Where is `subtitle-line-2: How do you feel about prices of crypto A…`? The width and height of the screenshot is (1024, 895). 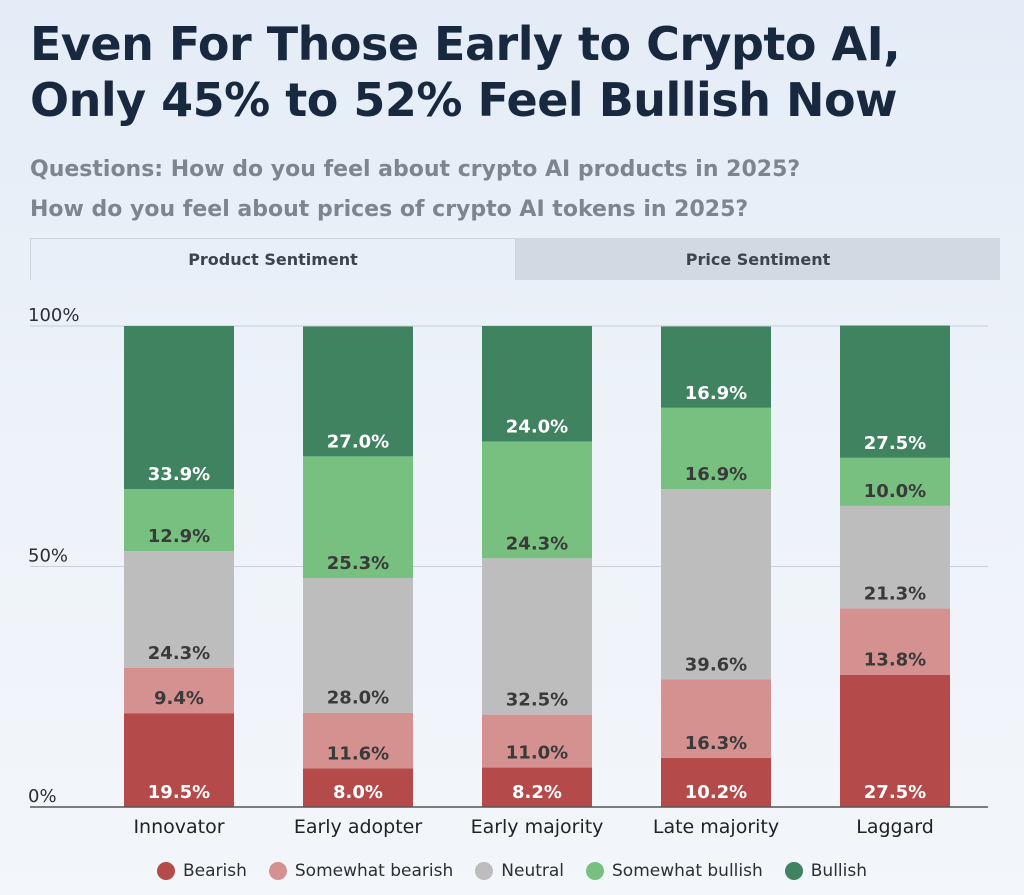
subtitle-line-2: How do you feel about prices of crypto A… is located at coordinates (389, 209).